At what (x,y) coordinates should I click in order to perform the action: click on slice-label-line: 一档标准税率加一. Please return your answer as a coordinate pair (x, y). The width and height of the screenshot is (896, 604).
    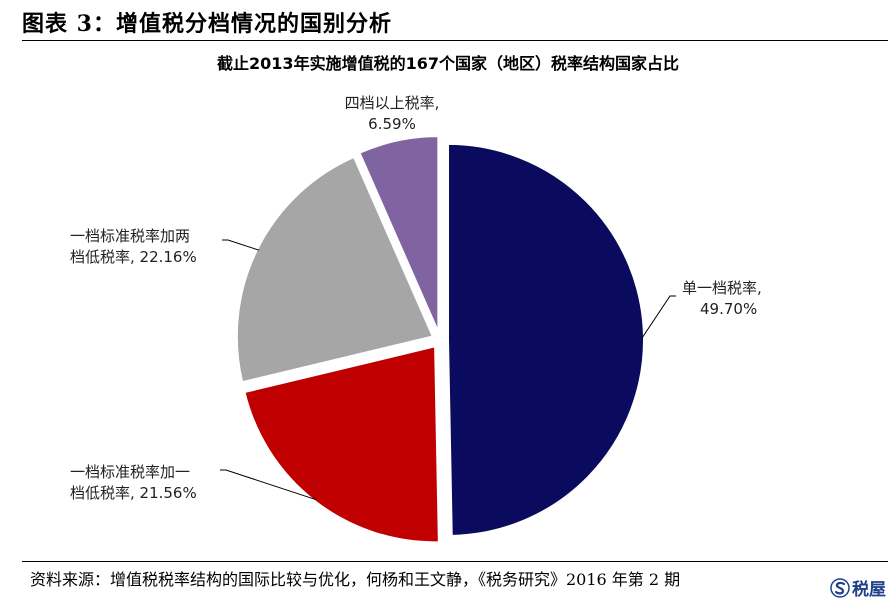
    Looking at the image, I should click on (130, 472).